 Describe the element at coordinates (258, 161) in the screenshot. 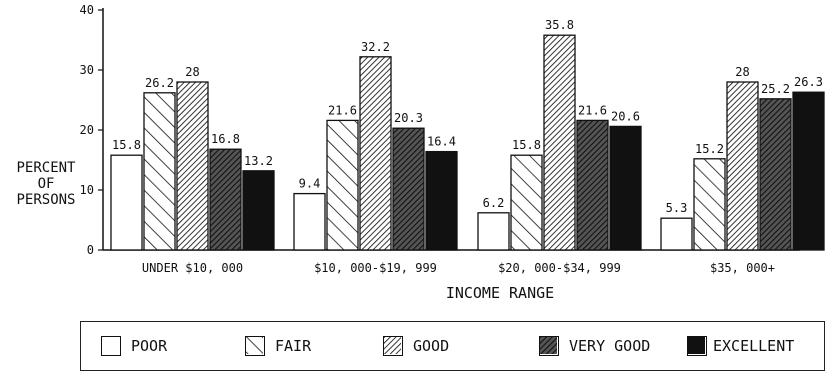

I see `data-label: 13.2` at that location.